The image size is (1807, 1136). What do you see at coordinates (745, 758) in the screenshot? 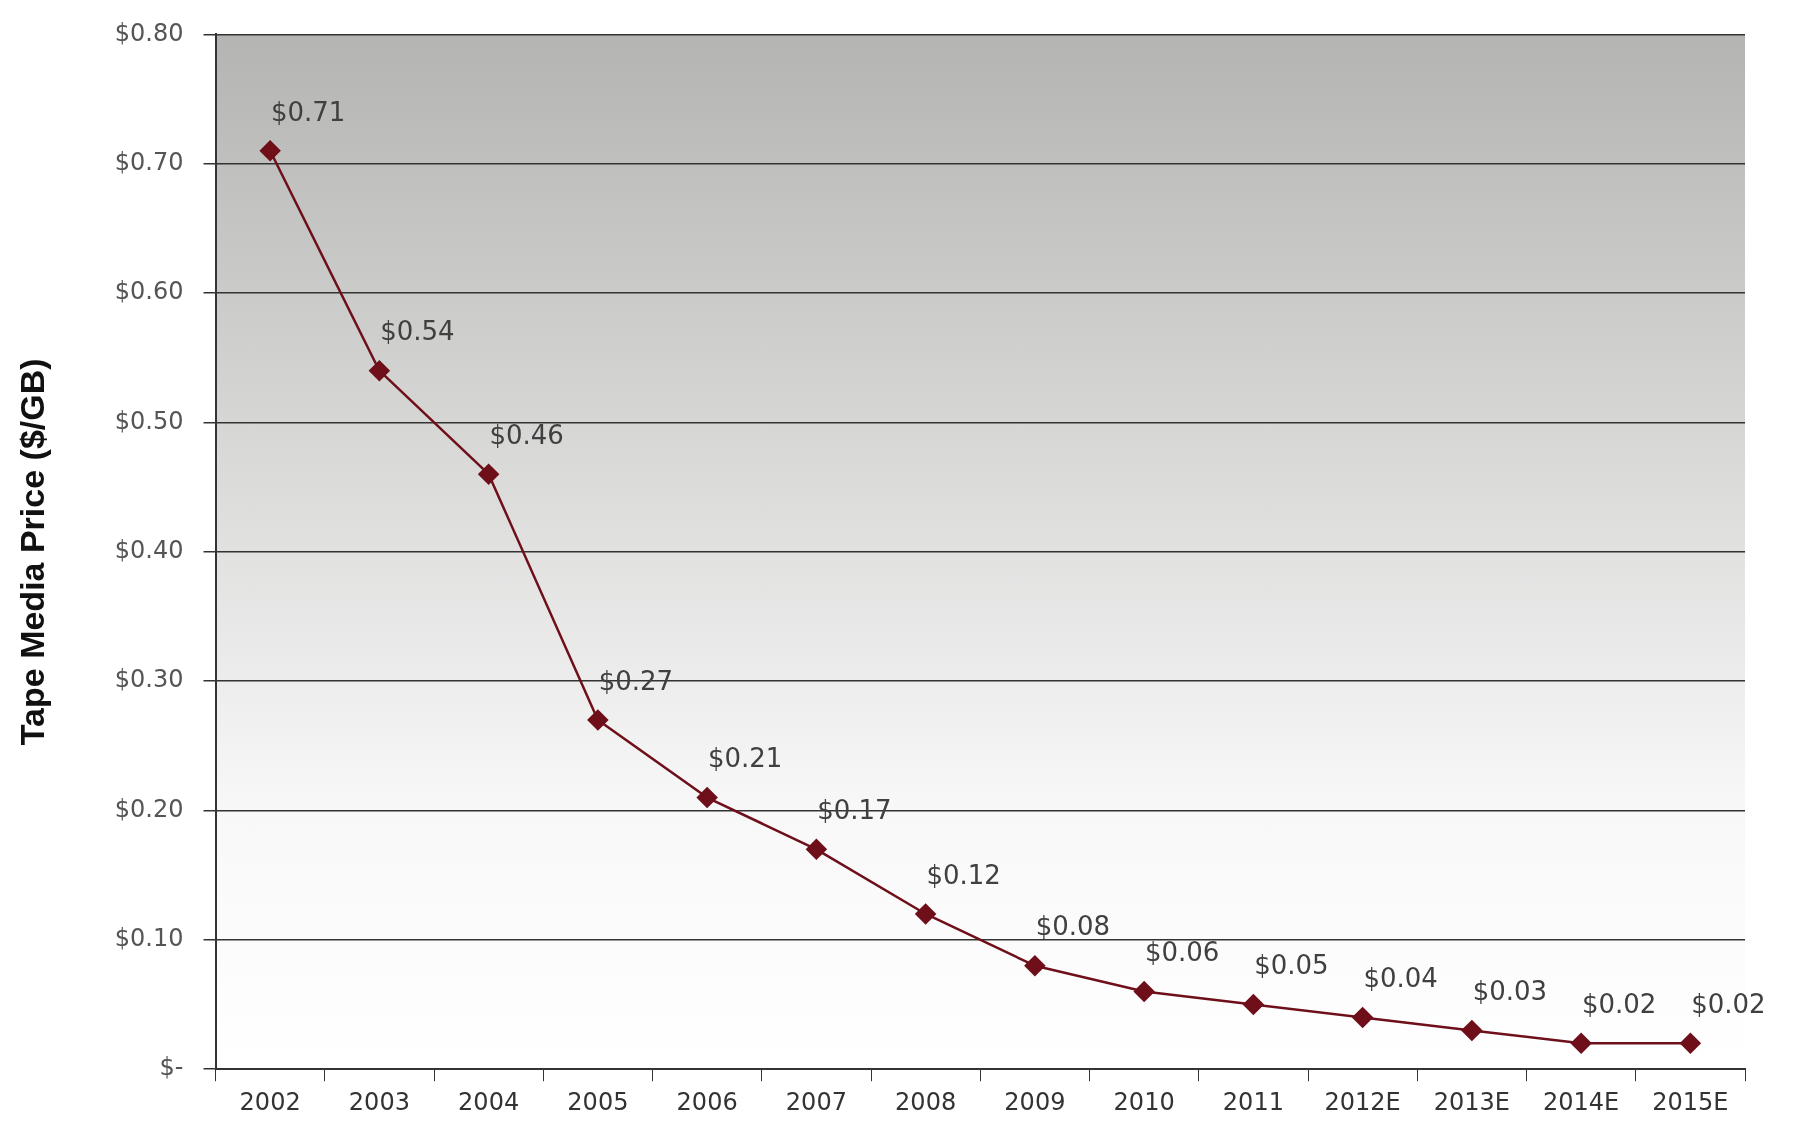
I see `data-label: $0.21` at bounding box center [745, 758].